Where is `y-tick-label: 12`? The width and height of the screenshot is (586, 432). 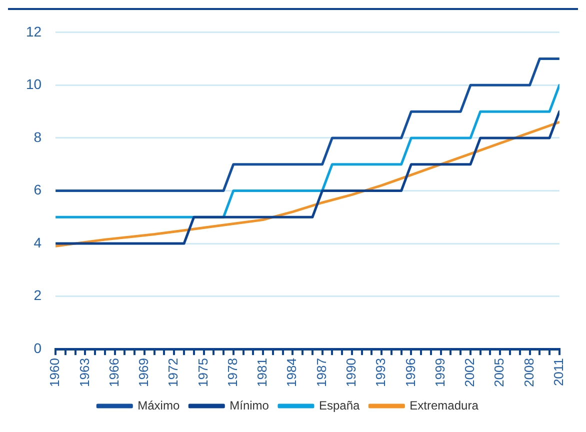 y-tick-label: 12 is located at coordinates (34, 31).